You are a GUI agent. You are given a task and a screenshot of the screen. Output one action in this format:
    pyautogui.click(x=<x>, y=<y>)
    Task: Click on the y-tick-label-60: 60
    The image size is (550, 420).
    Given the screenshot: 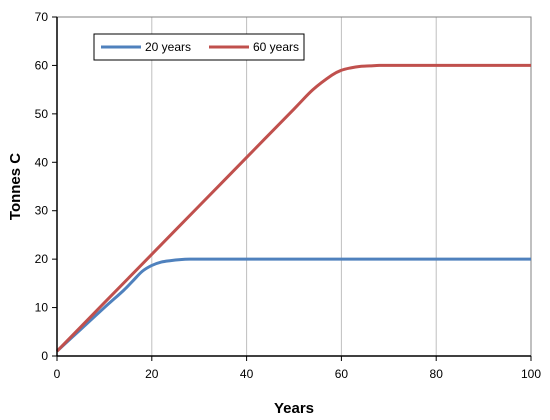 What is the action you would take?
    pyautogui.click(x=42, y=65)
    